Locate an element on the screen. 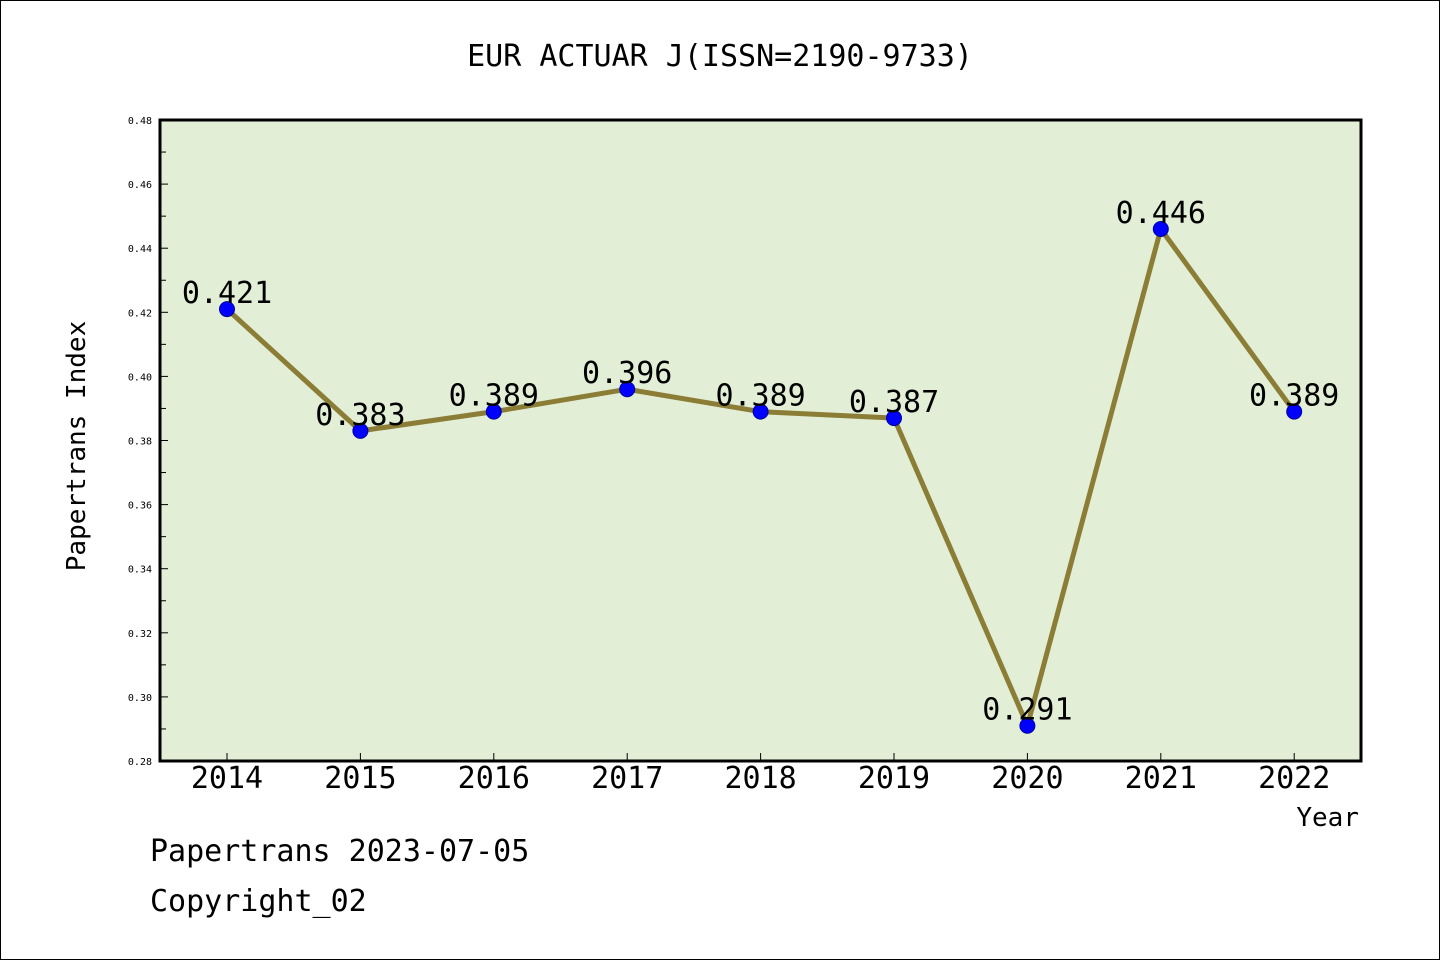  y-tick-label: 0.40 is located at coordinates (140, 377).